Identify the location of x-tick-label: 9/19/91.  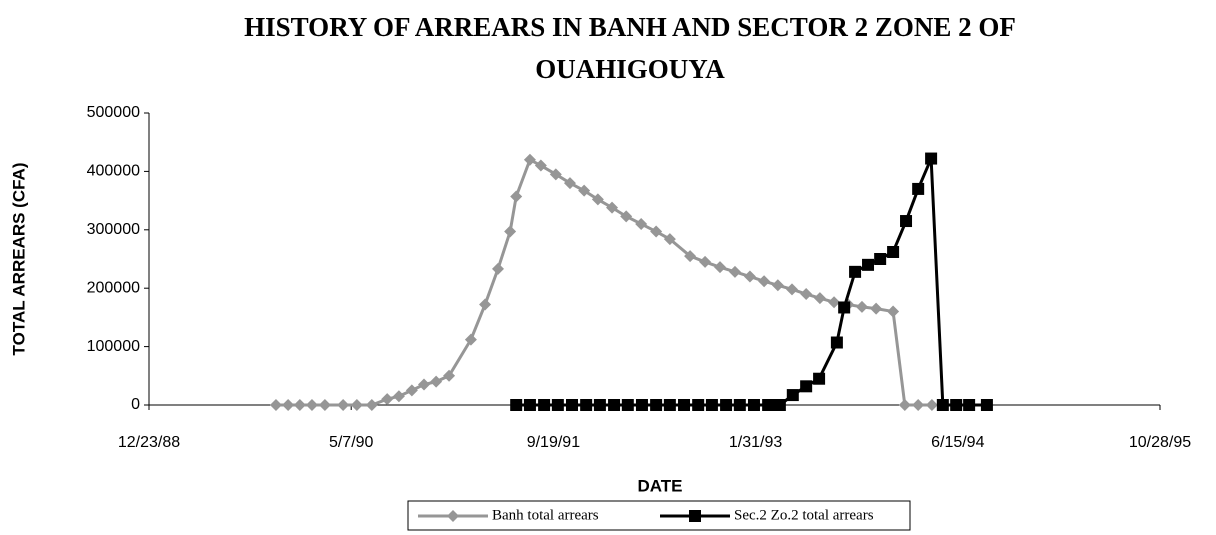
(553, 442).